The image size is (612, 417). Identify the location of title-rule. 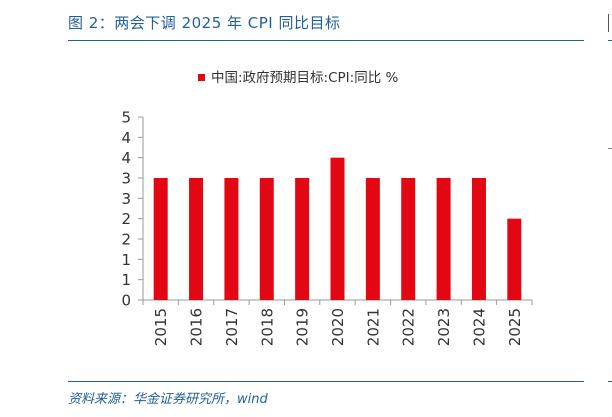
(326, 40).